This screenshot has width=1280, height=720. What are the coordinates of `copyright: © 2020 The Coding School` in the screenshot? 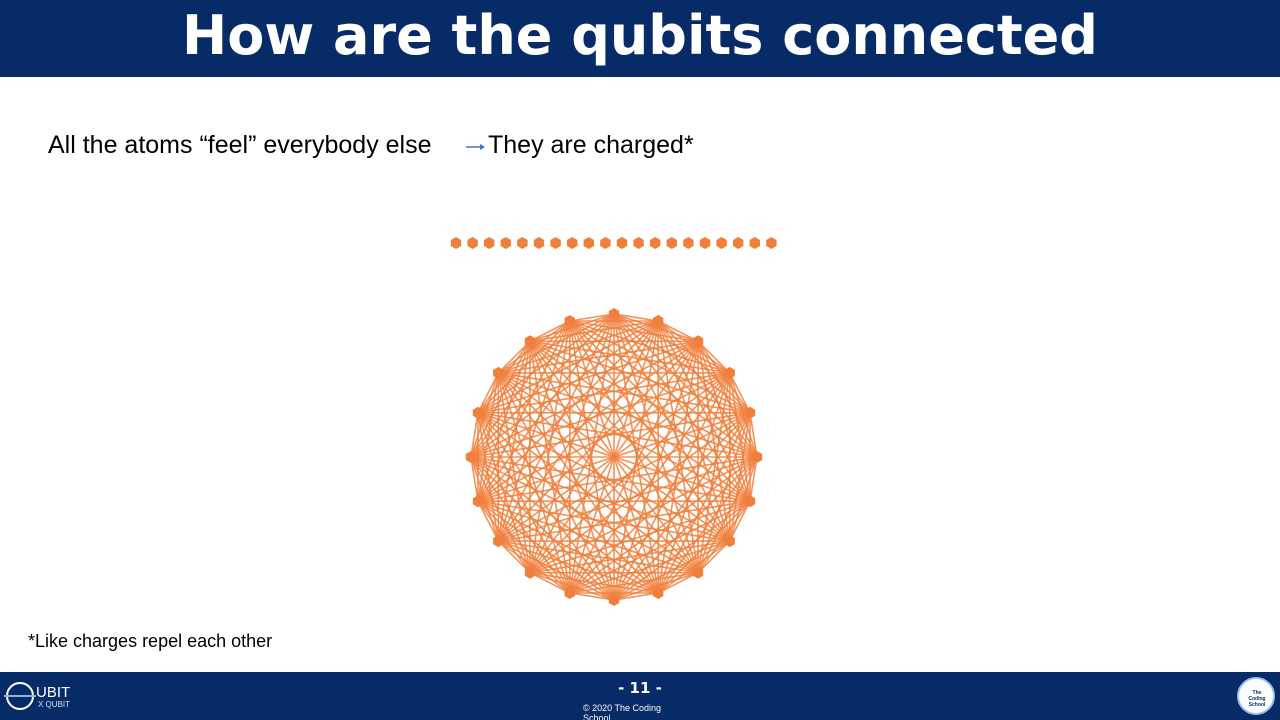 It's located at (622, 711).